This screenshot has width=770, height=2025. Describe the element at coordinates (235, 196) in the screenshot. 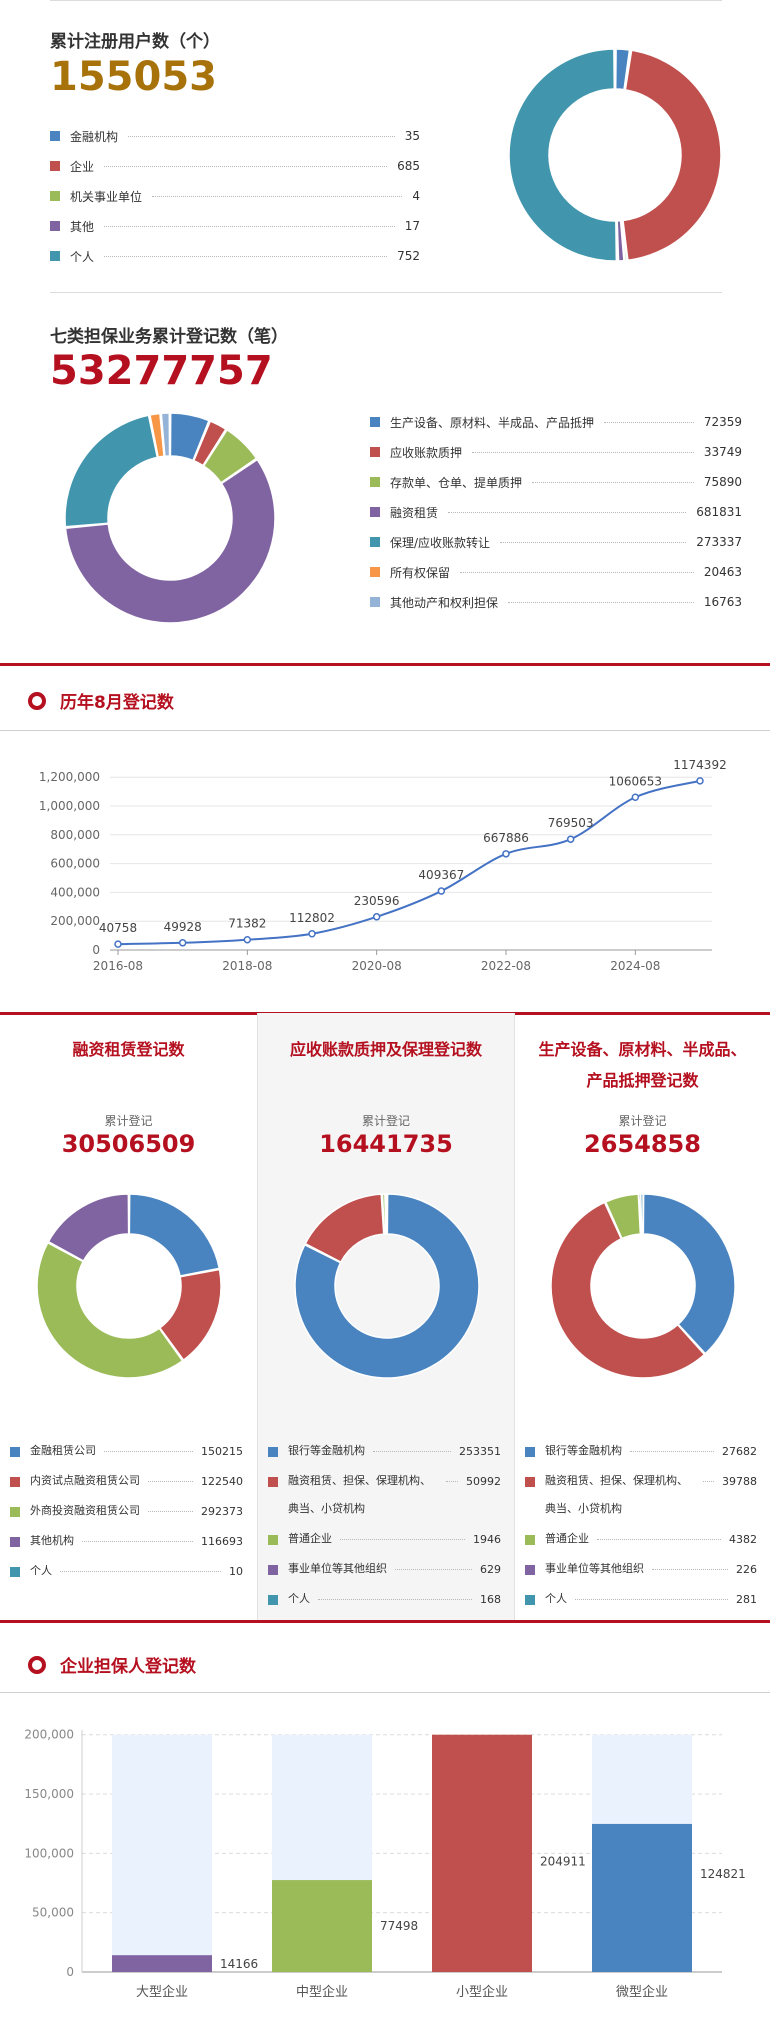

I see `registered-users-legend: 金融机构 35 企业 685 机关事业单位 4 其他 17 个人 752` at that location.